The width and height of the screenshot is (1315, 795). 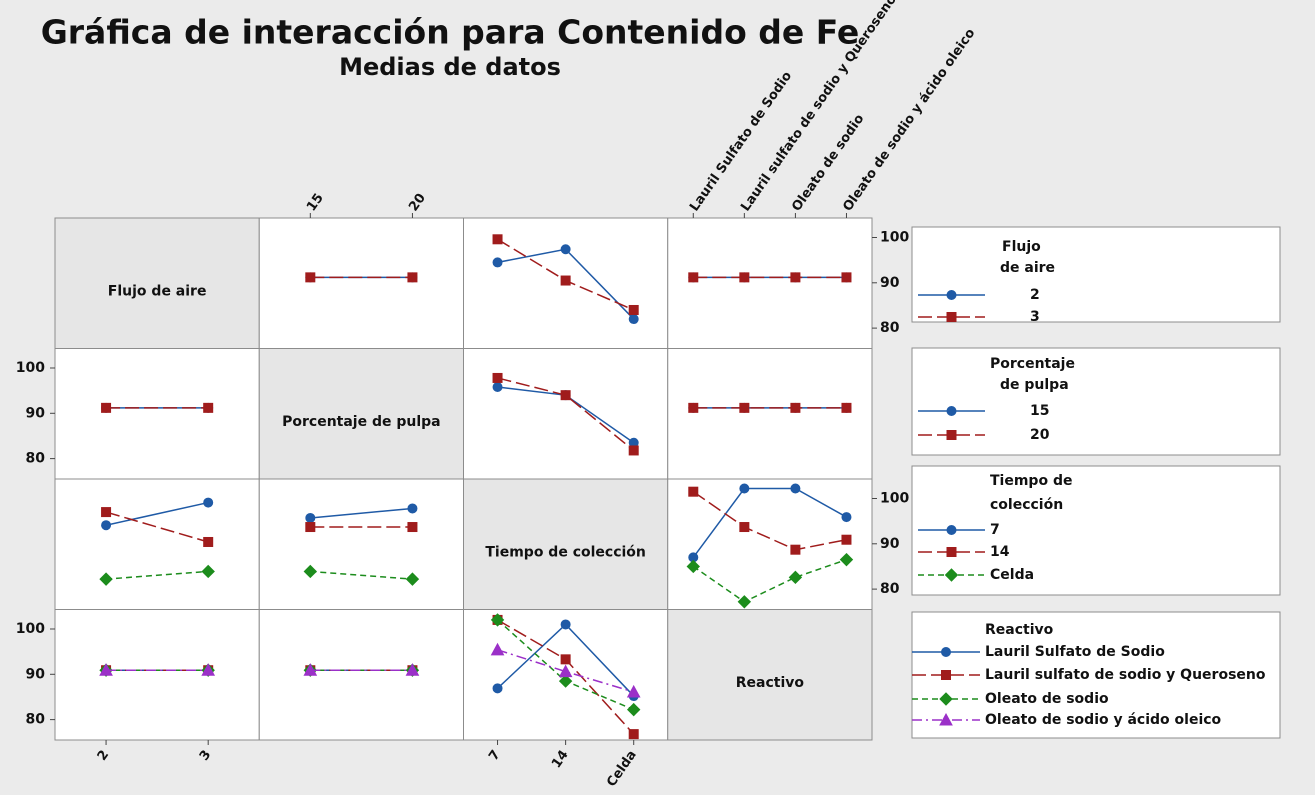 What do you see at coordinates (565, 552) in the screenshot?
I see `factor-name: Tiempo de colección` at bounding box center [565, 552].